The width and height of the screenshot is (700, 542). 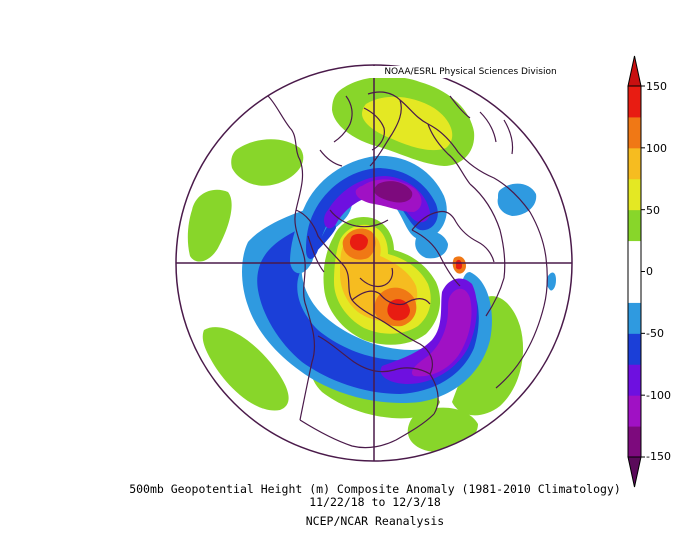 I want to click on anomaly-green-east, so click(x=488, y=356).